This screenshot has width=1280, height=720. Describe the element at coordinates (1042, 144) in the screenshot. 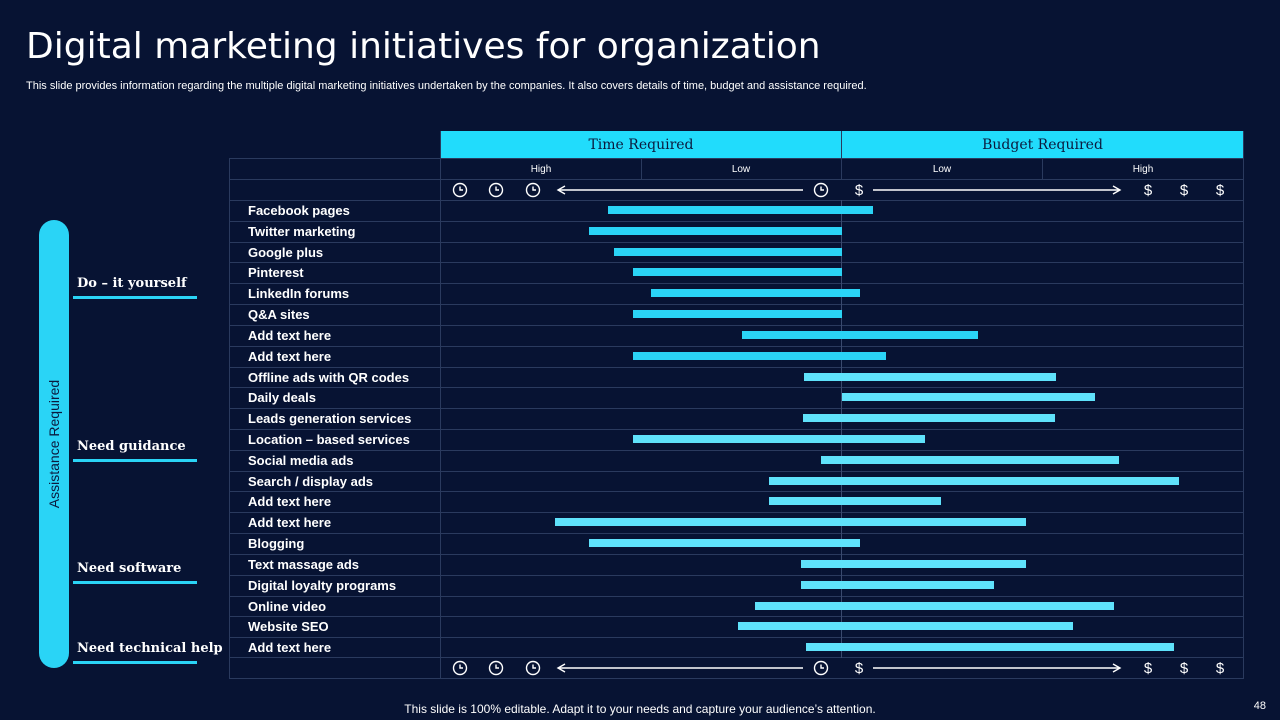

I see `header-budget-required: Budget Required` at that location.